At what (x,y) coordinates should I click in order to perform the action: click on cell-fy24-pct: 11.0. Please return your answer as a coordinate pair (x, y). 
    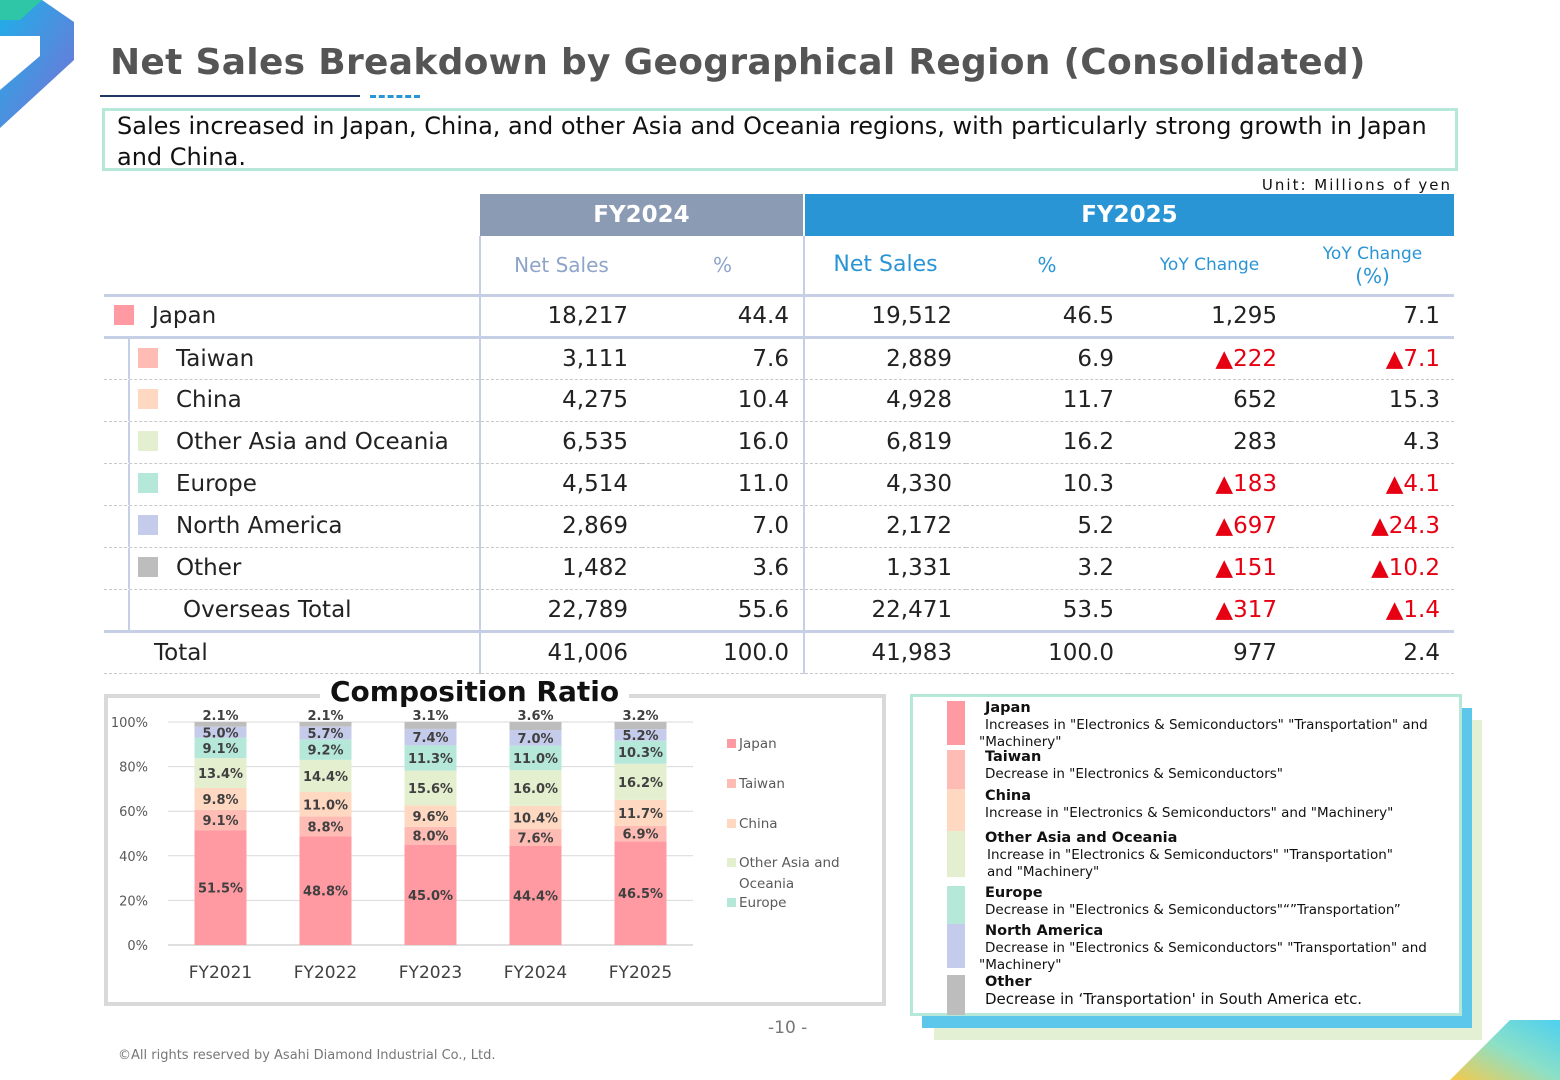
    Looking at the image, I should click on (723, 484).